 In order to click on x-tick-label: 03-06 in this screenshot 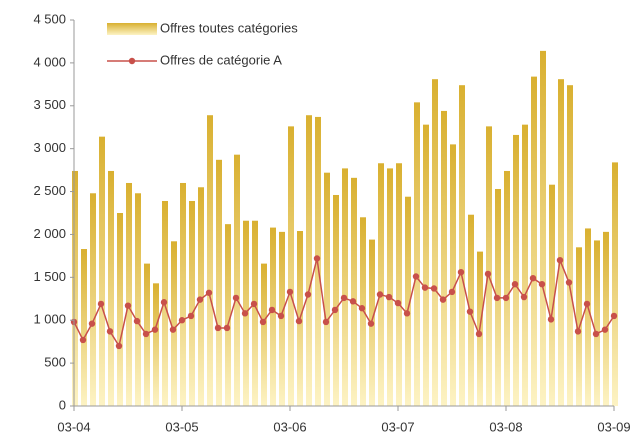, I will do `click(289, 426)`.